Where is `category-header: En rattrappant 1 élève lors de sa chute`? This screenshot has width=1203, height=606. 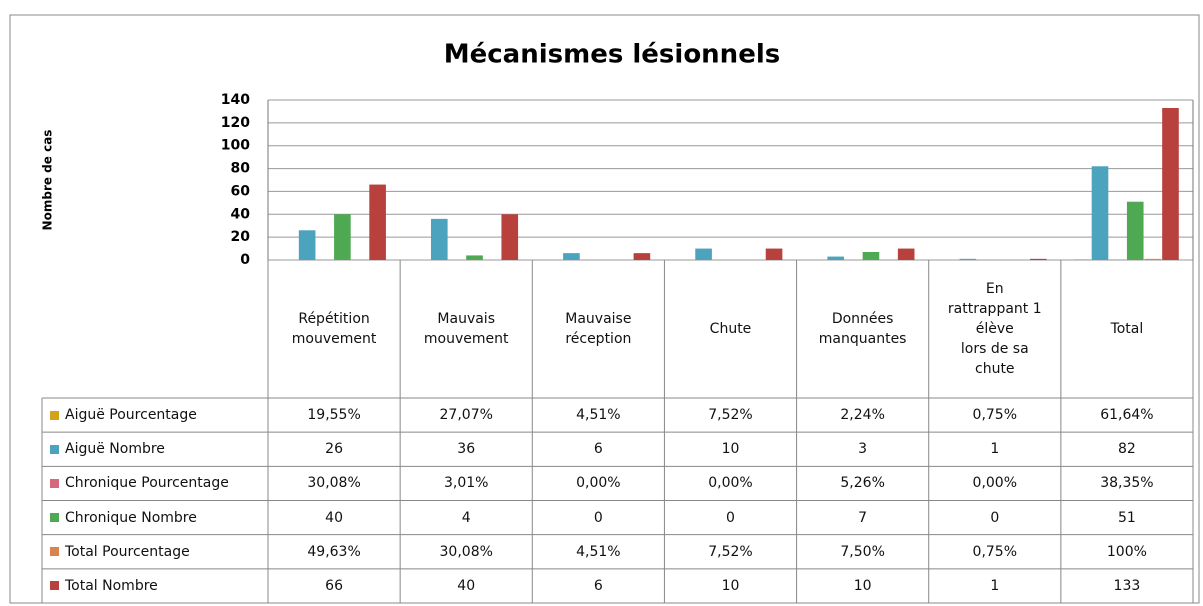
category-header: En rattrappant 1 élève lors de sa chute is located at coordinates (994, 329).